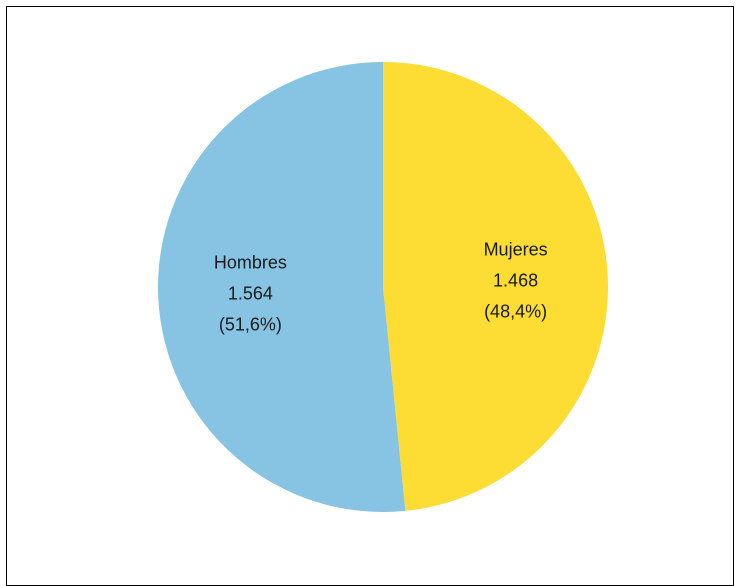 The width and height of the screenshot is (740, 586). I want to click on slice-label-hombres-percent: (51,6%), so click(250, 325).